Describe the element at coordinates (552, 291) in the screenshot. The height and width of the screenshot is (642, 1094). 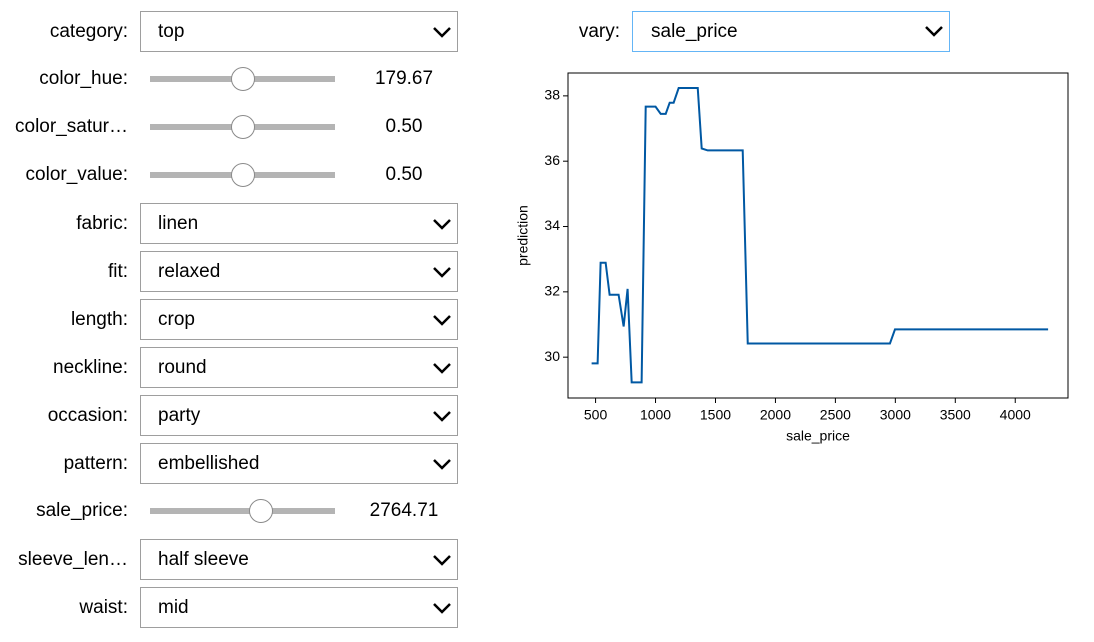
I see `y-tick-label: 32` at that location.